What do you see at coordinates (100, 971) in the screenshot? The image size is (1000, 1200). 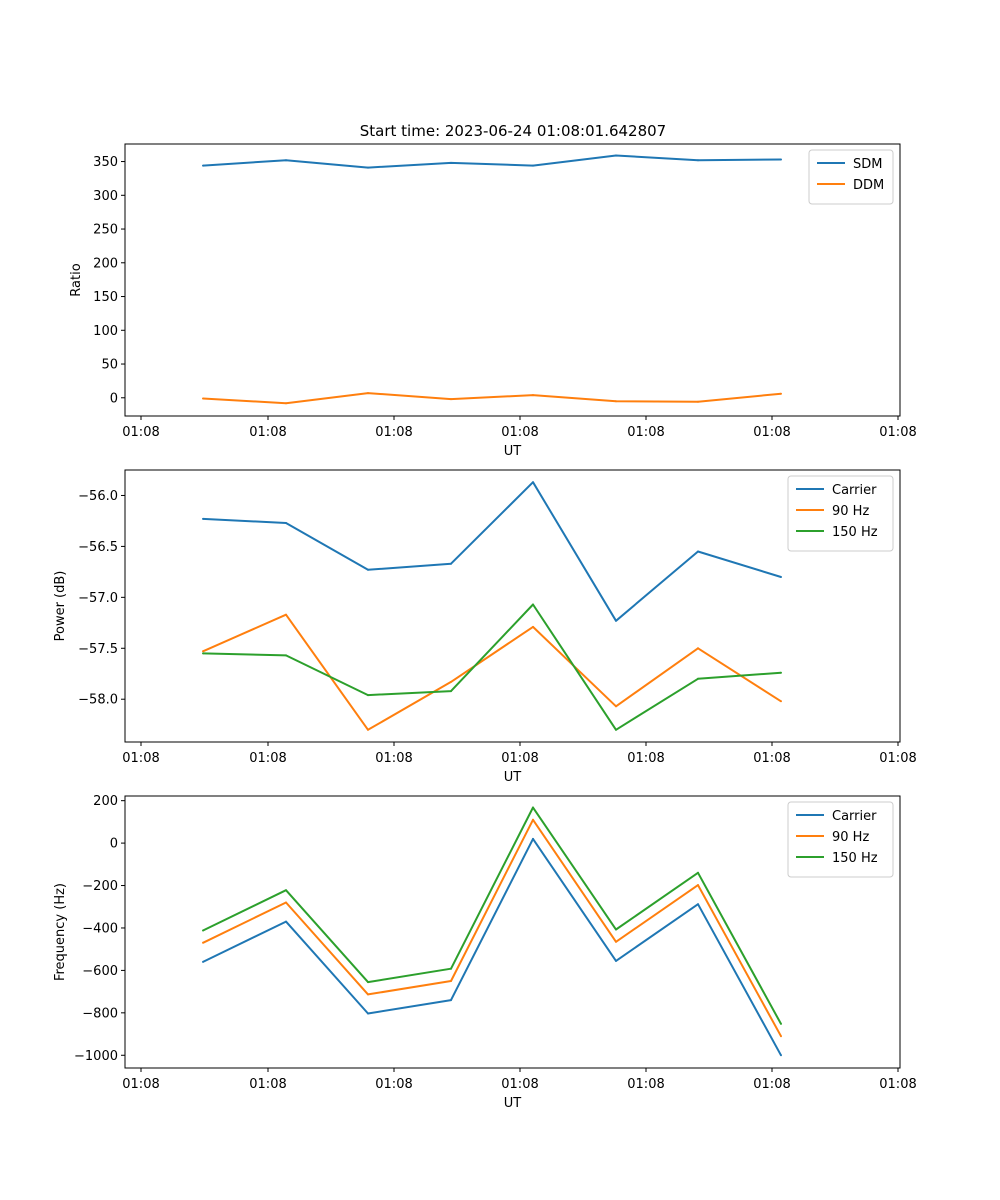 I see `y-tick-label: −600` at bounding box center [100, 971].